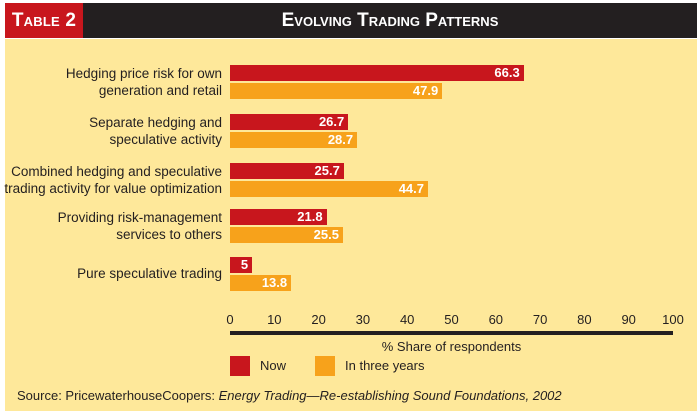 Image resolution: width=700 pixels, height=416 pixels. What do you see at coordinates (363, 319) in the screenshot?
I see `x-tick-label: 30` at bounding box center [363, 319].